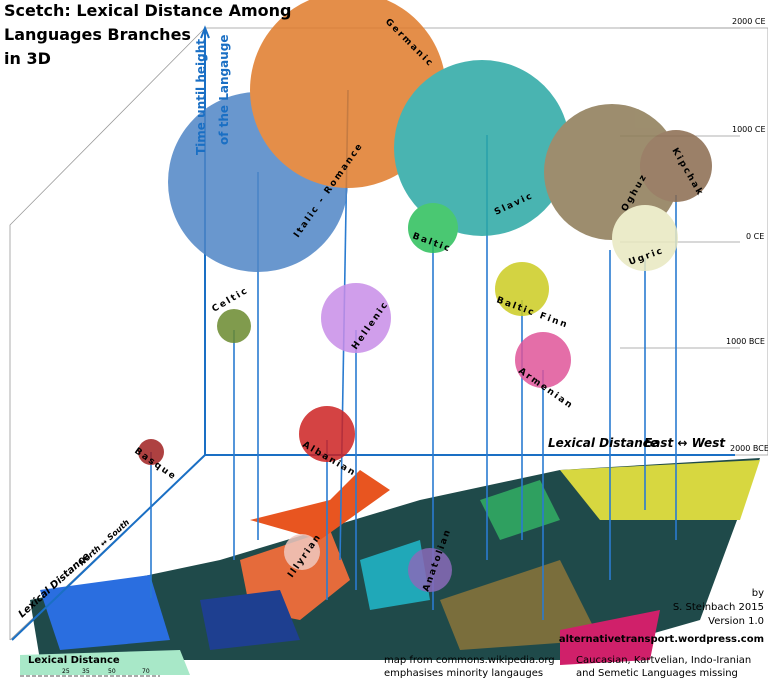 Image resolution: width=768 pixels, height=679 pixels. I want to click on label: alternativetransport.wordpress.com, so click(661, 639).